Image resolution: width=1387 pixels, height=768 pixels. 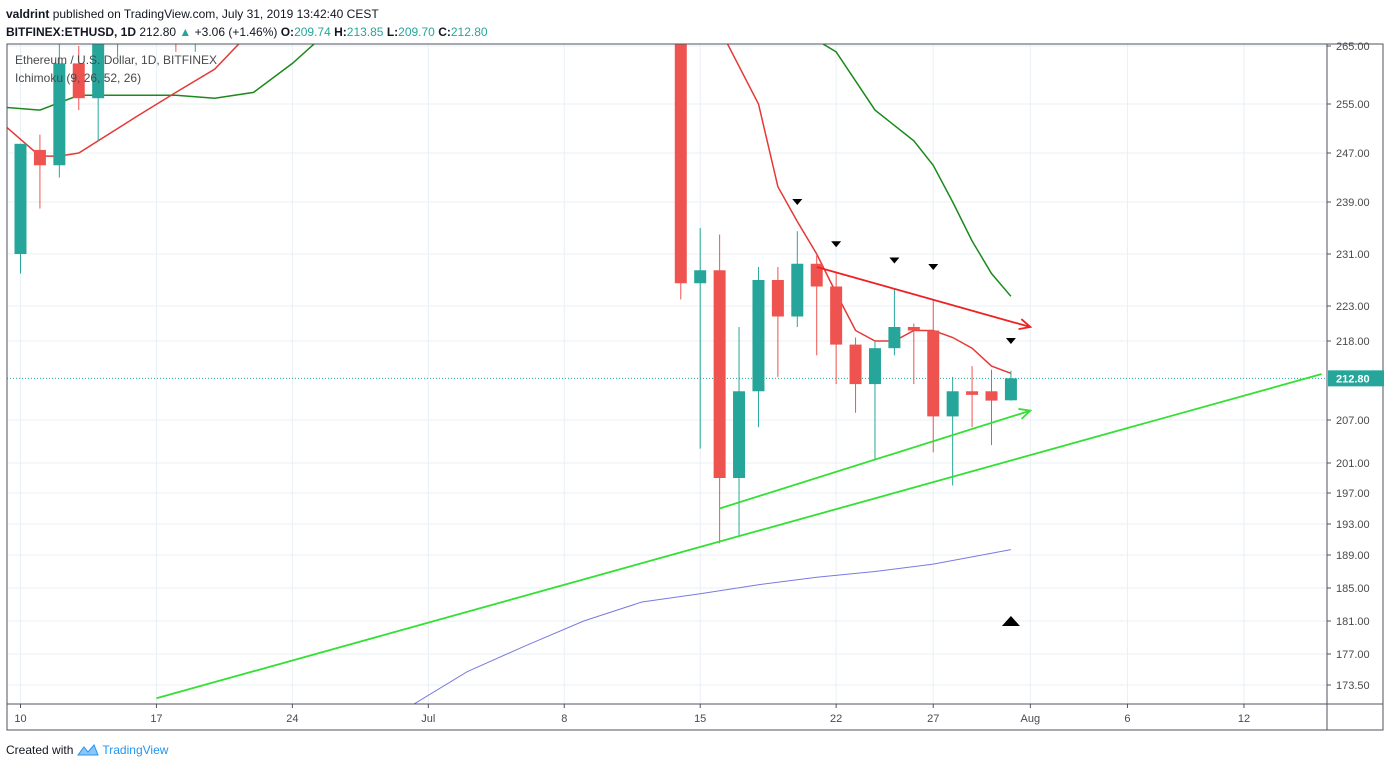 I want to click on moving-average-line, so click(x=712, y=626).